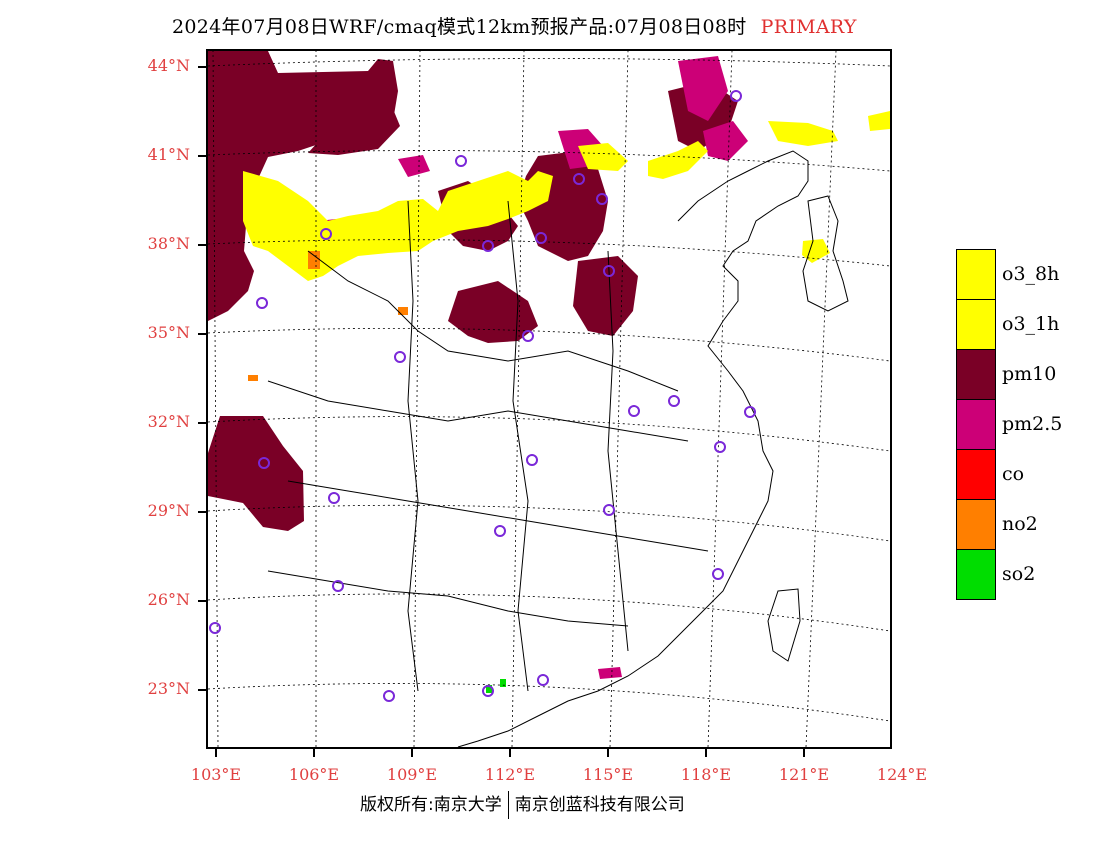 The height and width of the screenshot is (850, 1100). I want to click on pm10-patch-shandong-w, so click(605, 296).